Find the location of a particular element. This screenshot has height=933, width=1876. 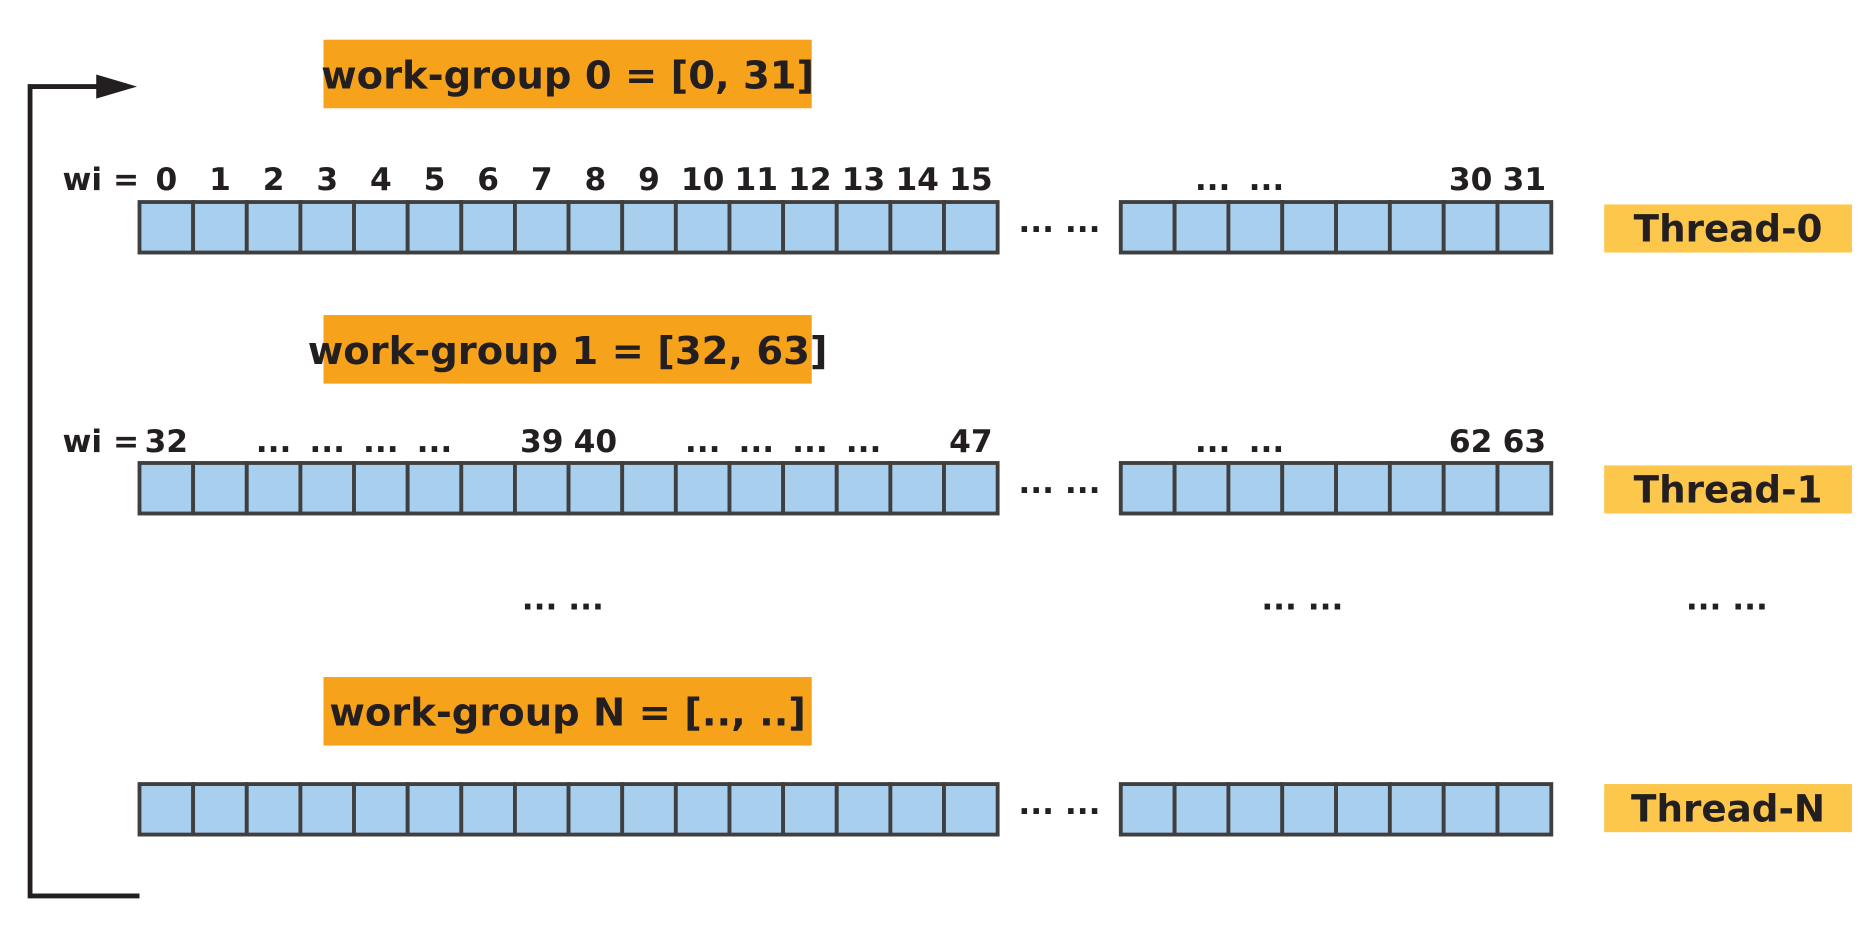

workgroup-label: work-group 1 = [32, 63] is located at coordinates (568, 351).